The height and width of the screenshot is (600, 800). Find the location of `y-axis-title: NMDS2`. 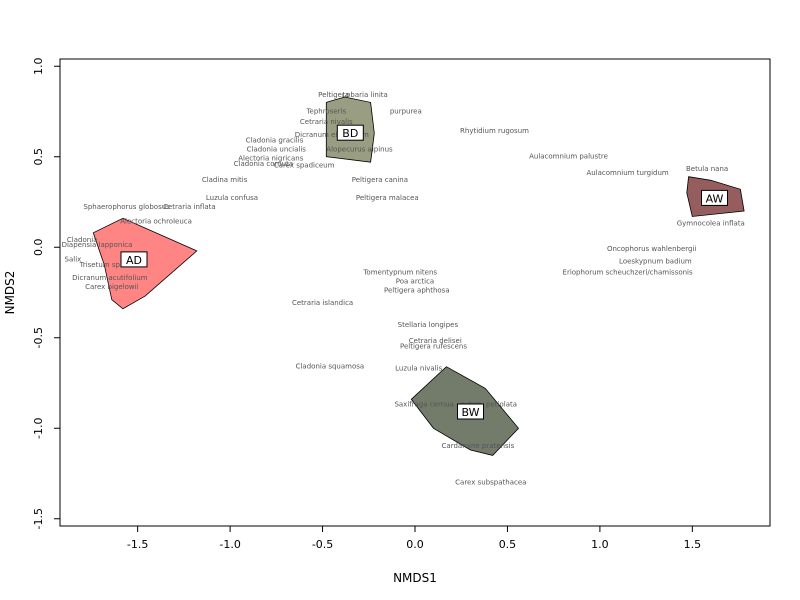

y-axis-title: NMDS2 is located at coordinates (10, 293).